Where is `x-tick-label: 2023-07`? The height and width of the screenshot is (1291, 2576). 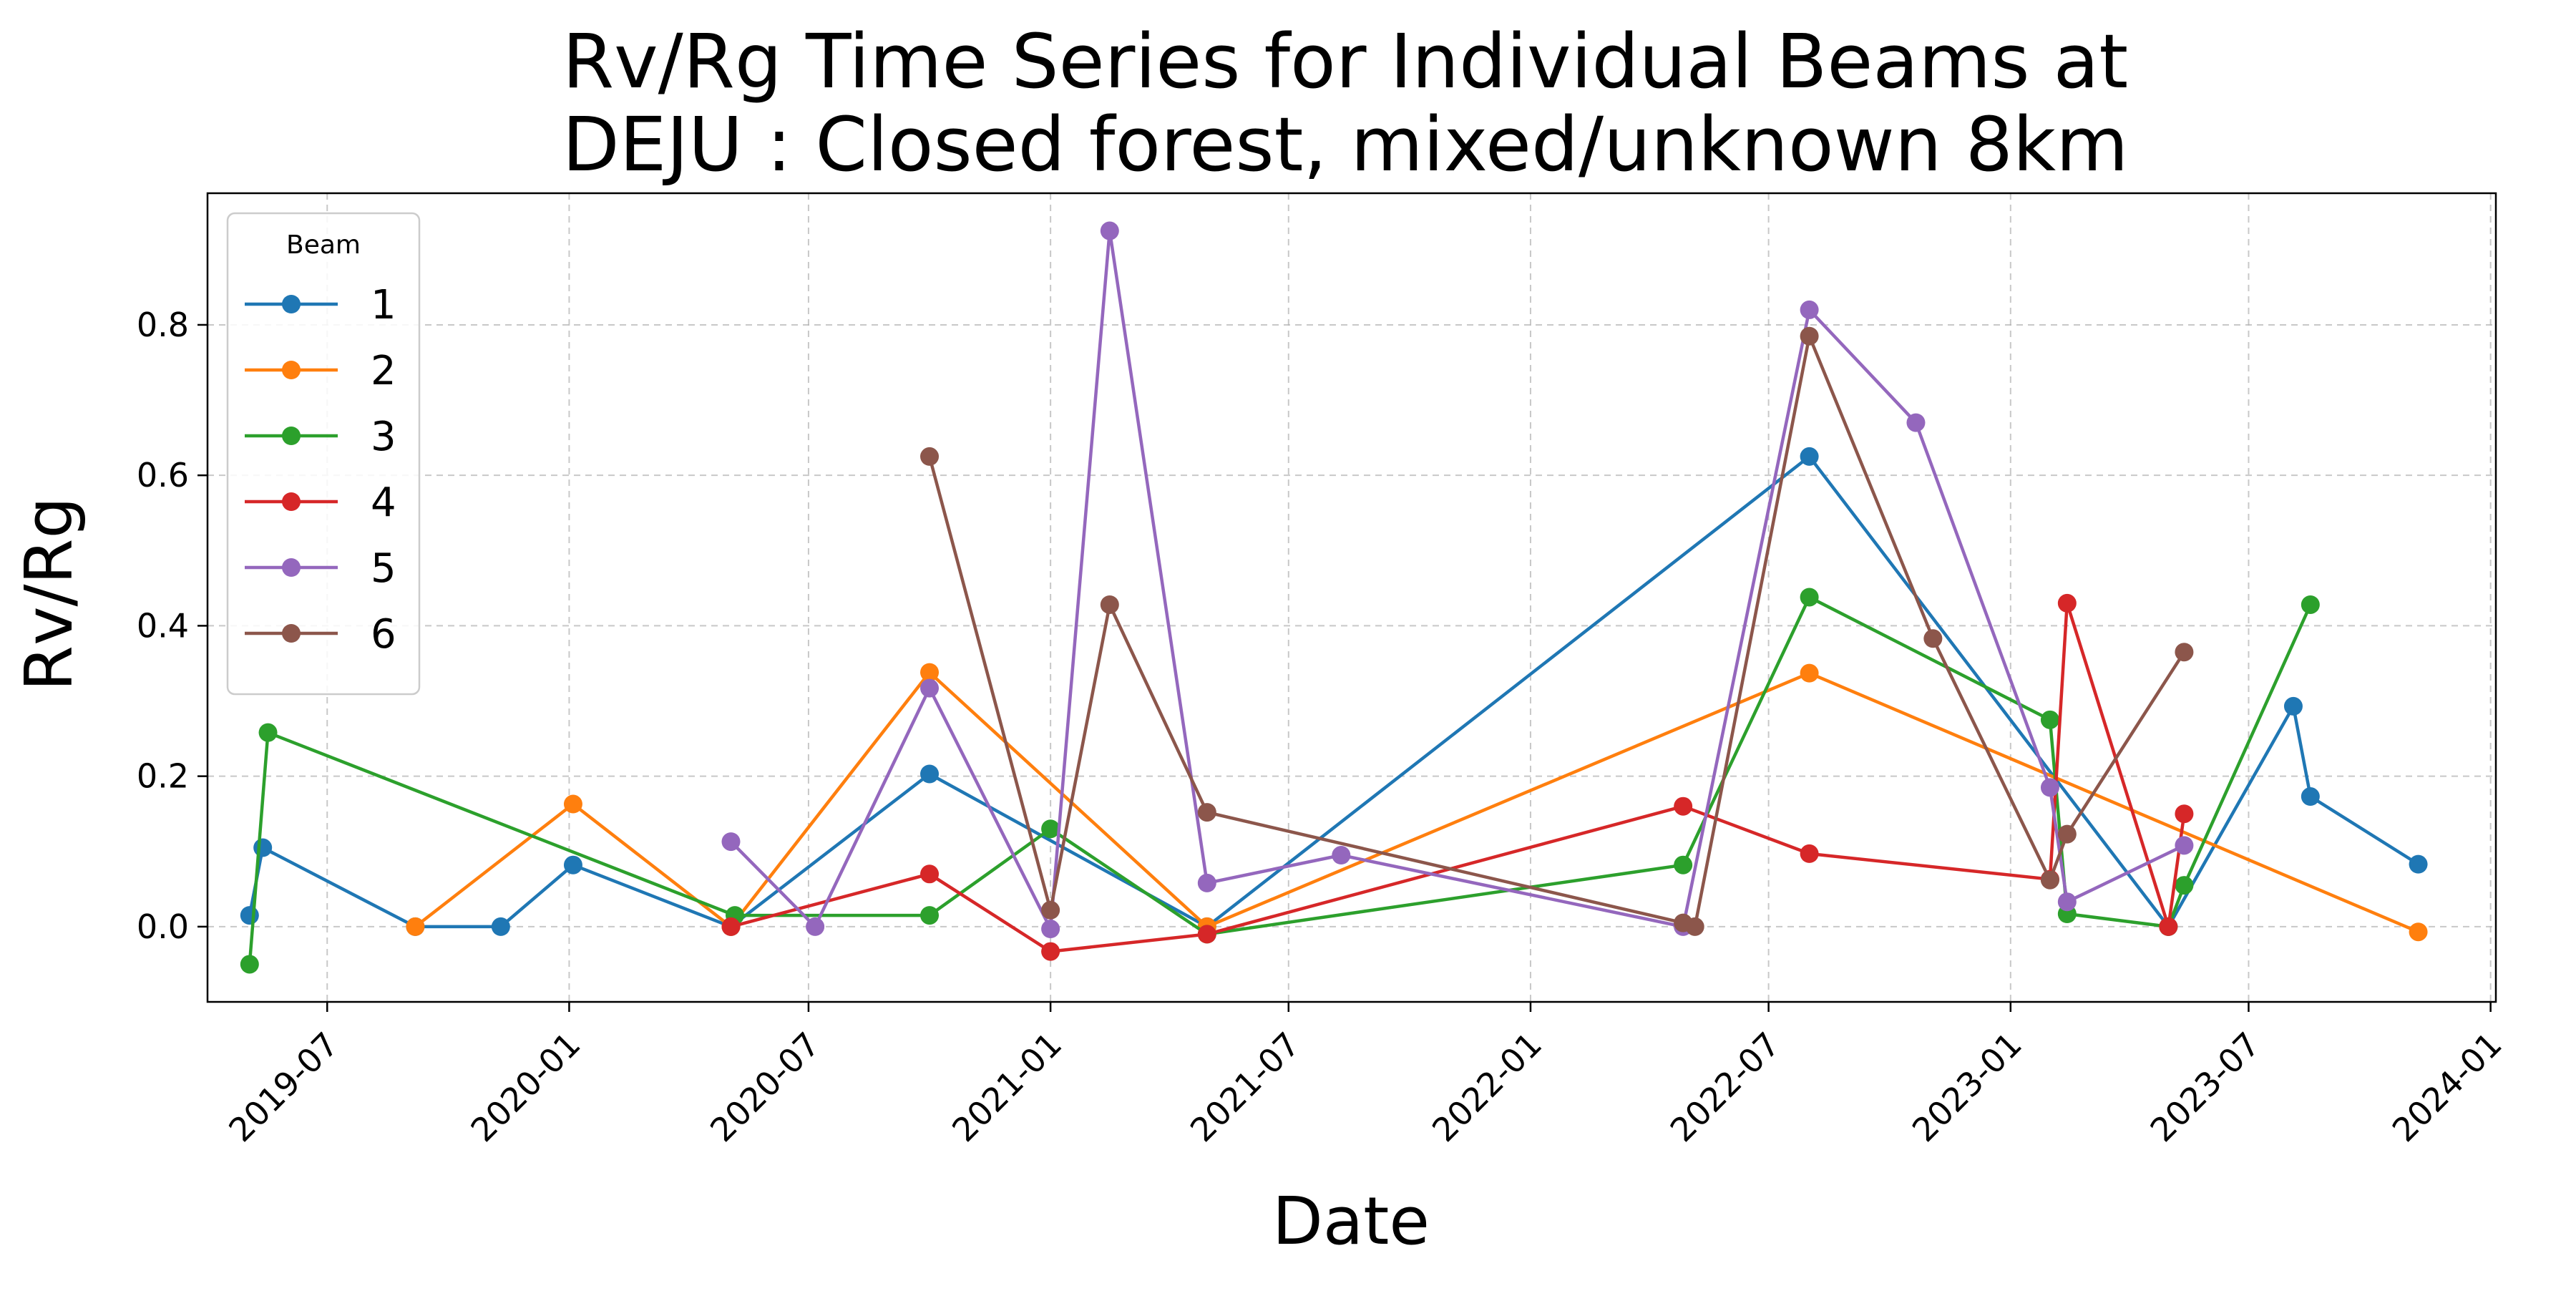
x-tick-label: 2023-07 is located at coordinates (2204, 1087).